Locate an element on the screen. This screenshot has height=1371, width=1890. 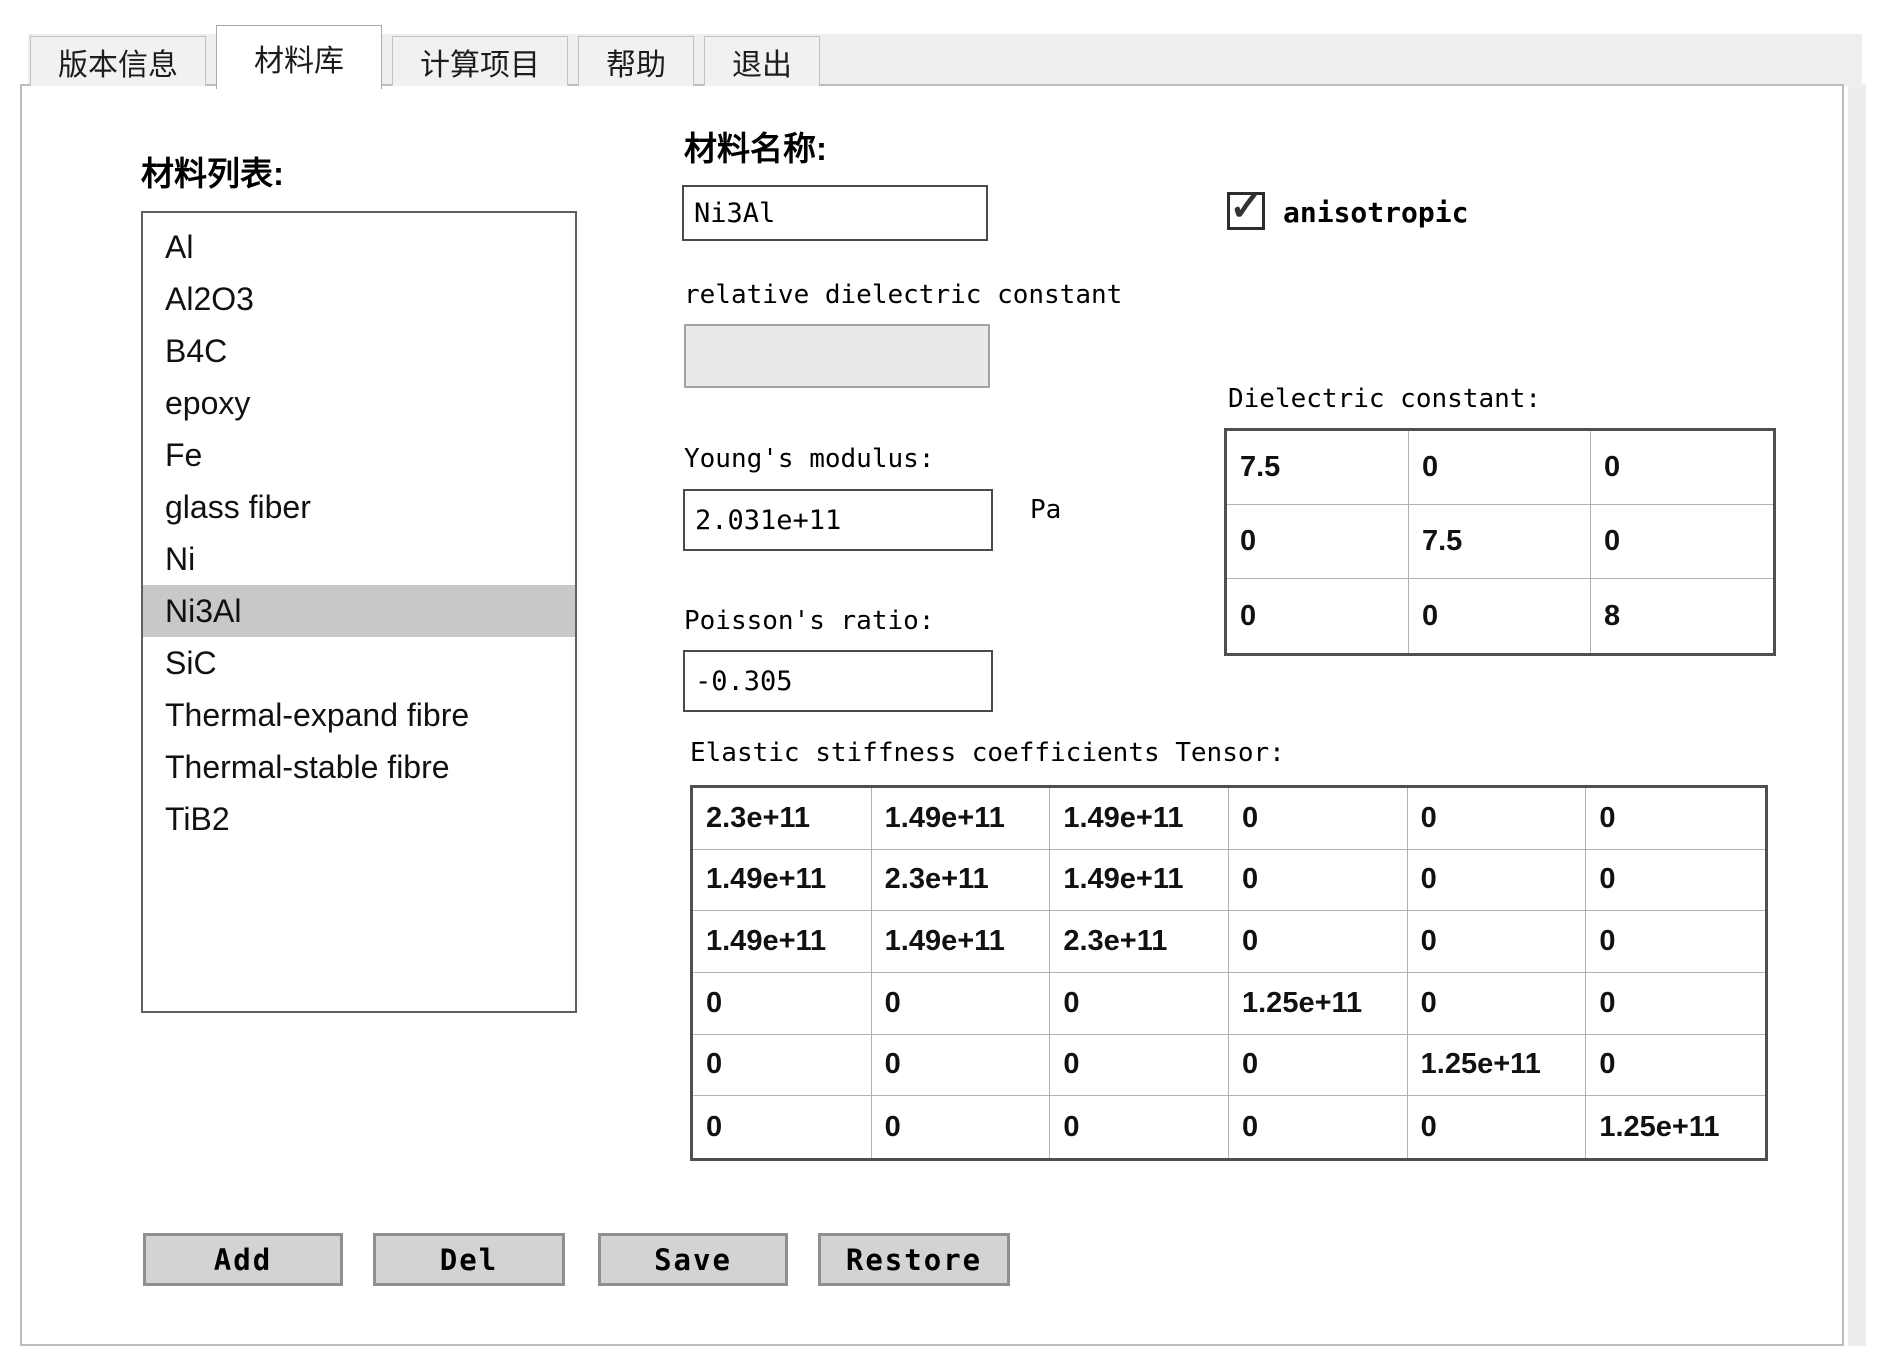
poissons-ratio-input: -0.305 is located at coordinates (838, 681).